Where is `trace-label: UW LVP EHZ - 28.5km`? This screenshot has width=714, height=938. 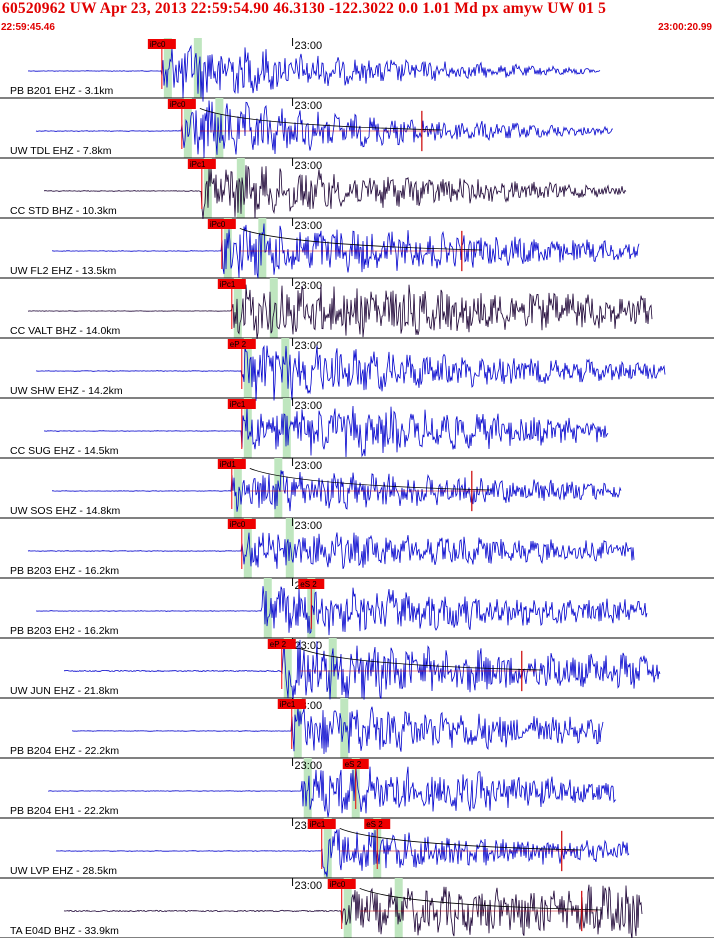 trace-label: UW LVP EHZ - 28.5km is located at coordinates (63, 871).